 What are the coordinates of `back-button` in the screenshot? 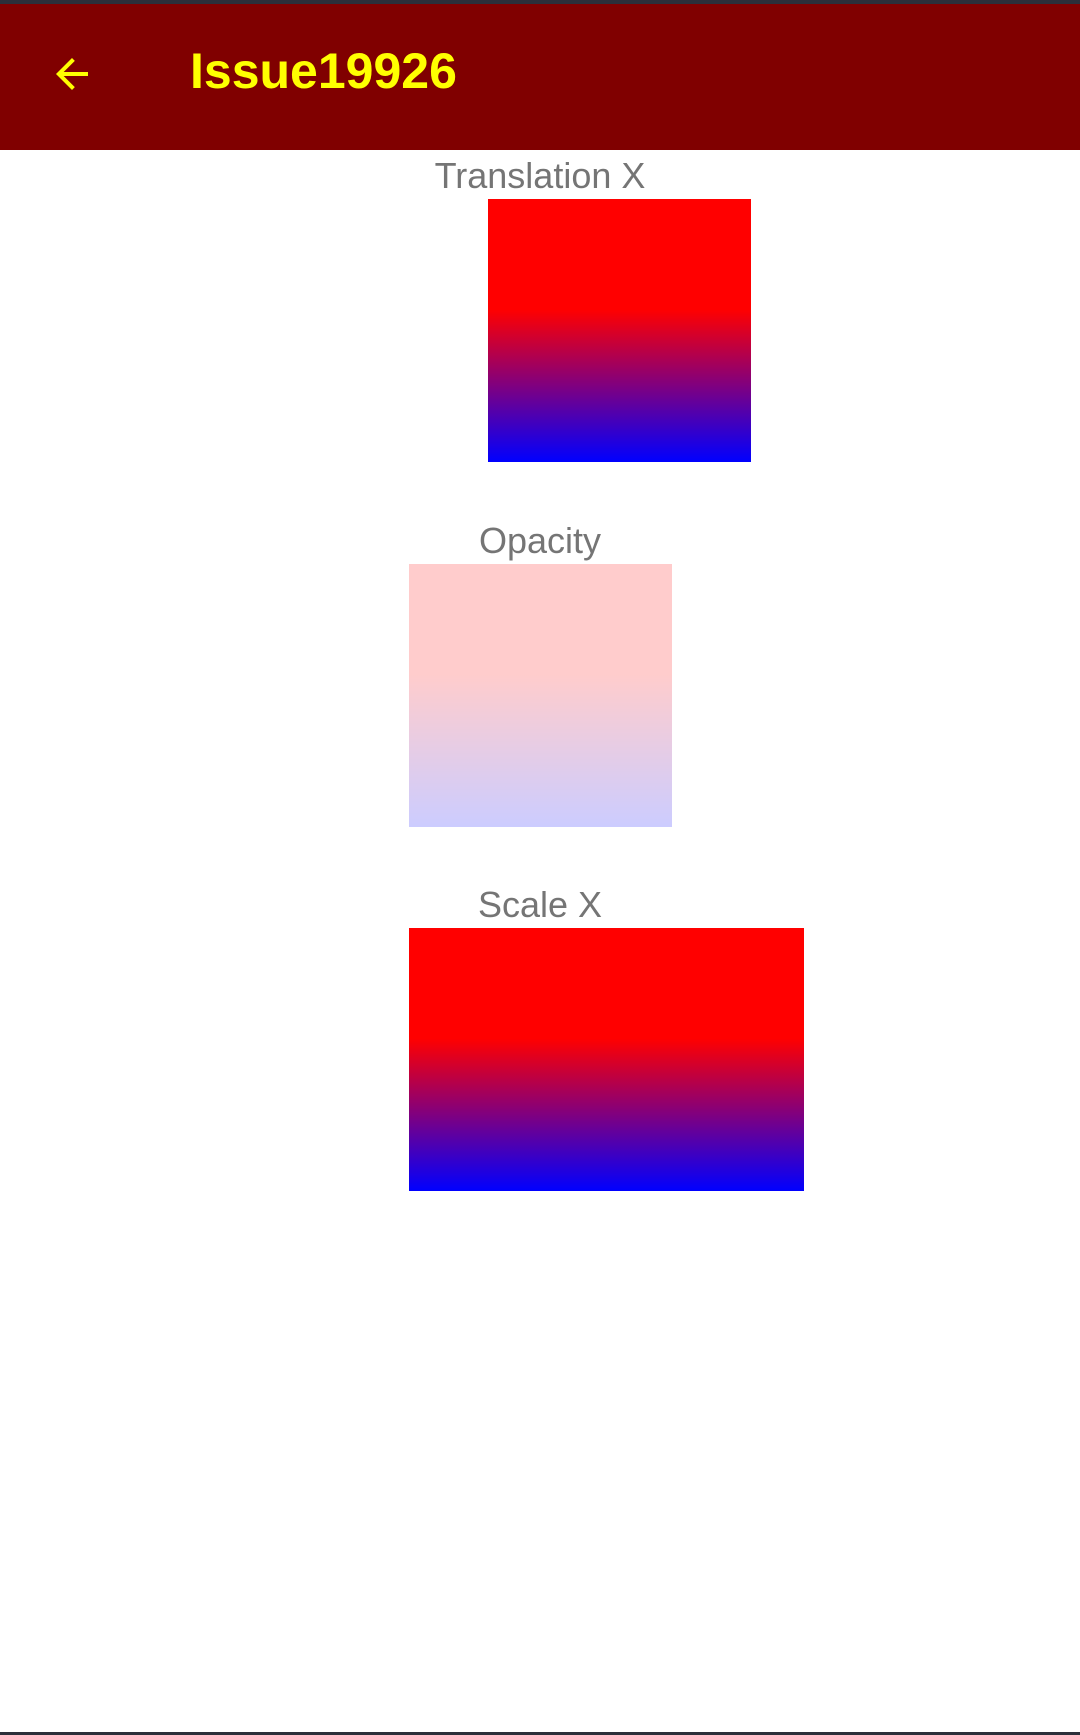 It's located at (72, 74).